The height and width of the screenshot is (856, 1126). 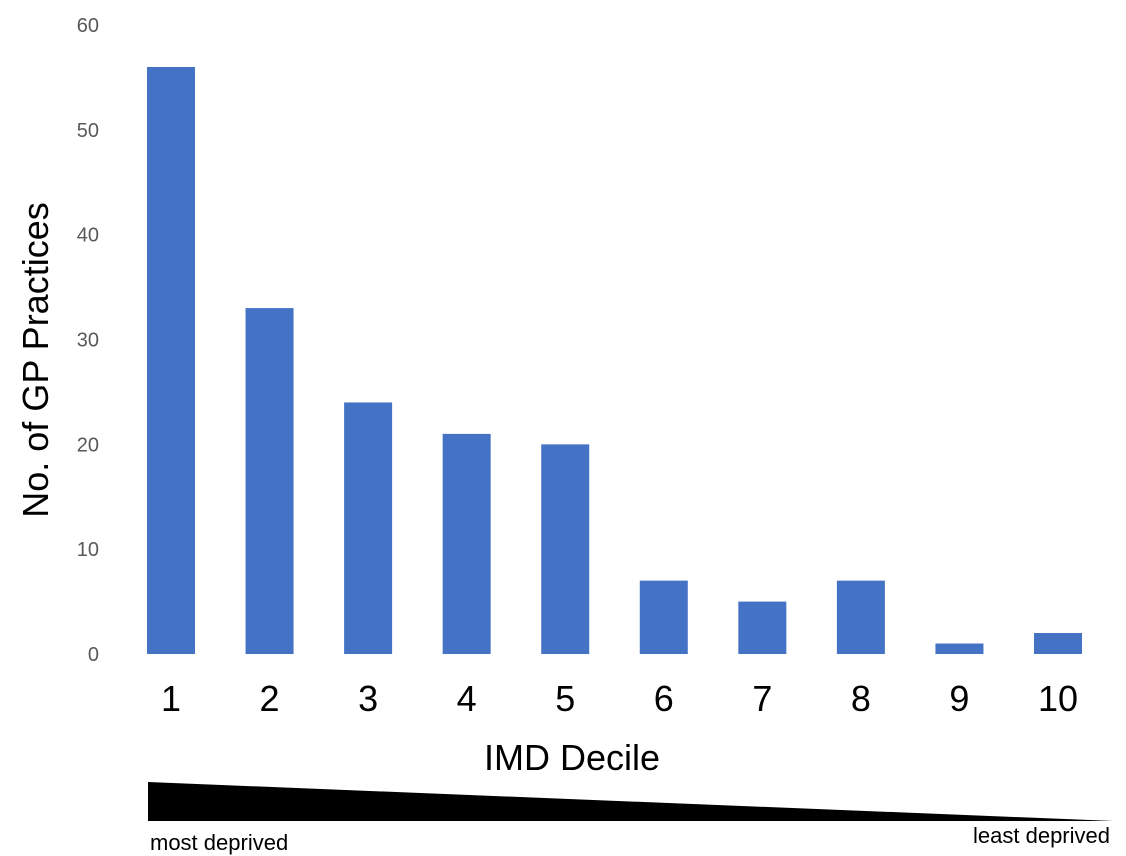 What do you see at coordinates (959, 698) in the screenshot?
I see `x-tick-label: 9` at bounding box center [959, 698].